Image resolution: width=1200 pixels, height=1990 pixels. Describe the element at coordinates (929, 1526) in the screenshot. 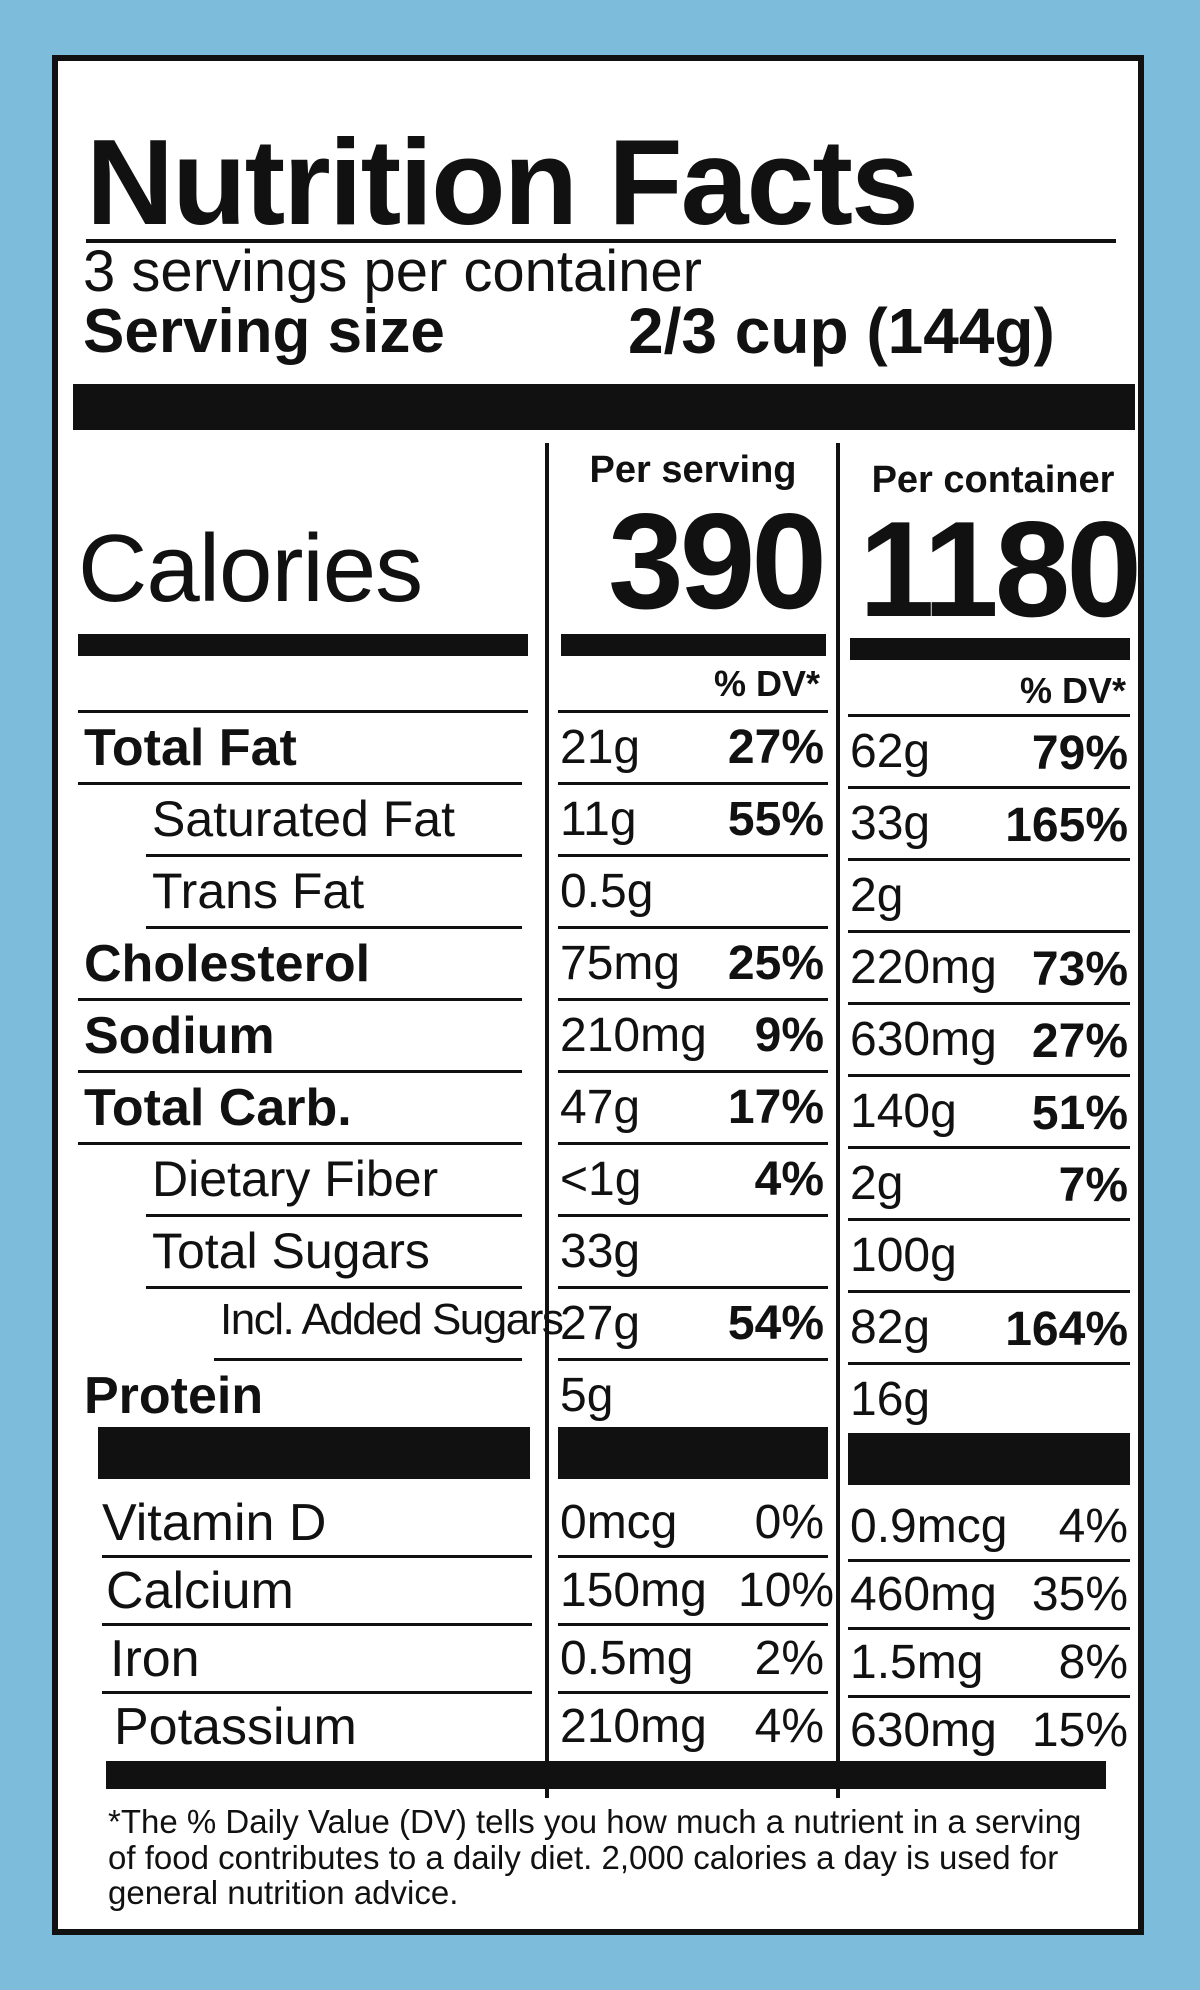

I see `vitamin-container-amount: 0.9mcg` at that location.